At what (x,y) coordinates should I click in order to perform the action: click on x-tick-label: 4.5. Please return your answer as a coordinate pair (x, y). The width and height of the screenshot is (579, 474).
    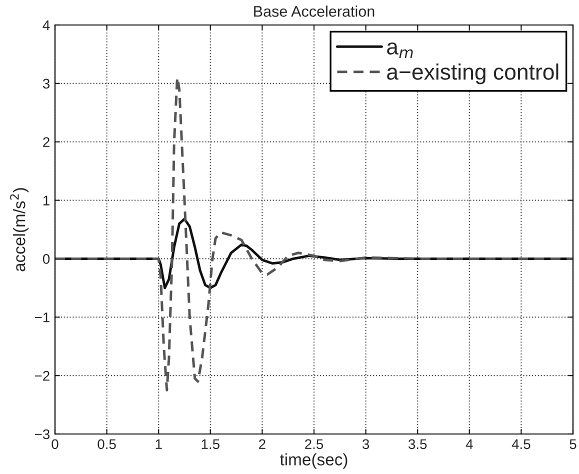
    Looking at the image, I should click on (521, 444).